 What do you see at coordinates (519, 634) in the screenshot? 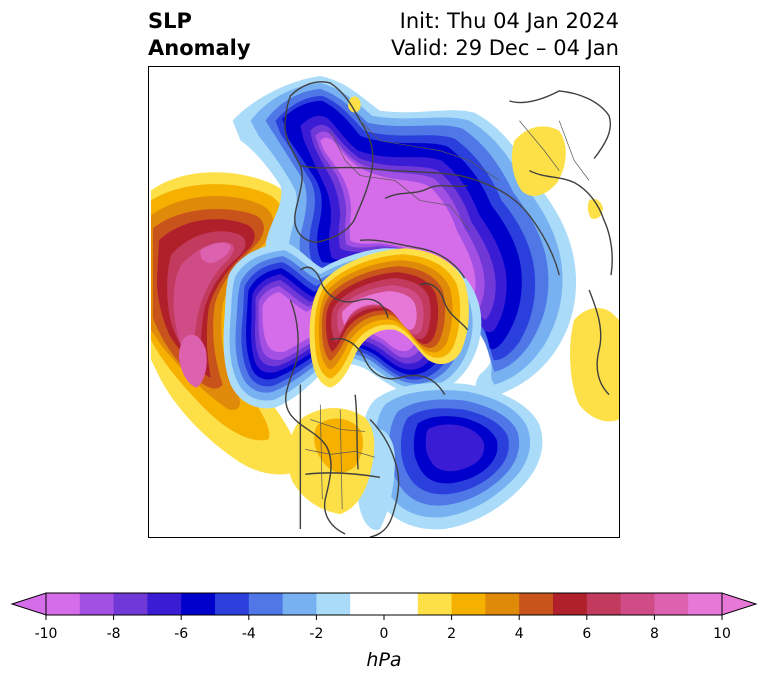
I see `colorbar-tick-label: 4` at bounding box center [519, 634].